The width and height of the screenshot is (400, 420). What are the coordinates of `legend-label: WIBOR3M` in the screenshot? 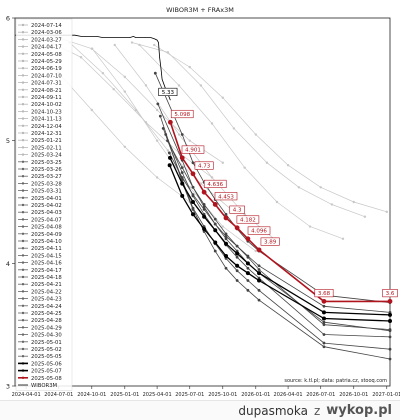 It's located at (44, 386).